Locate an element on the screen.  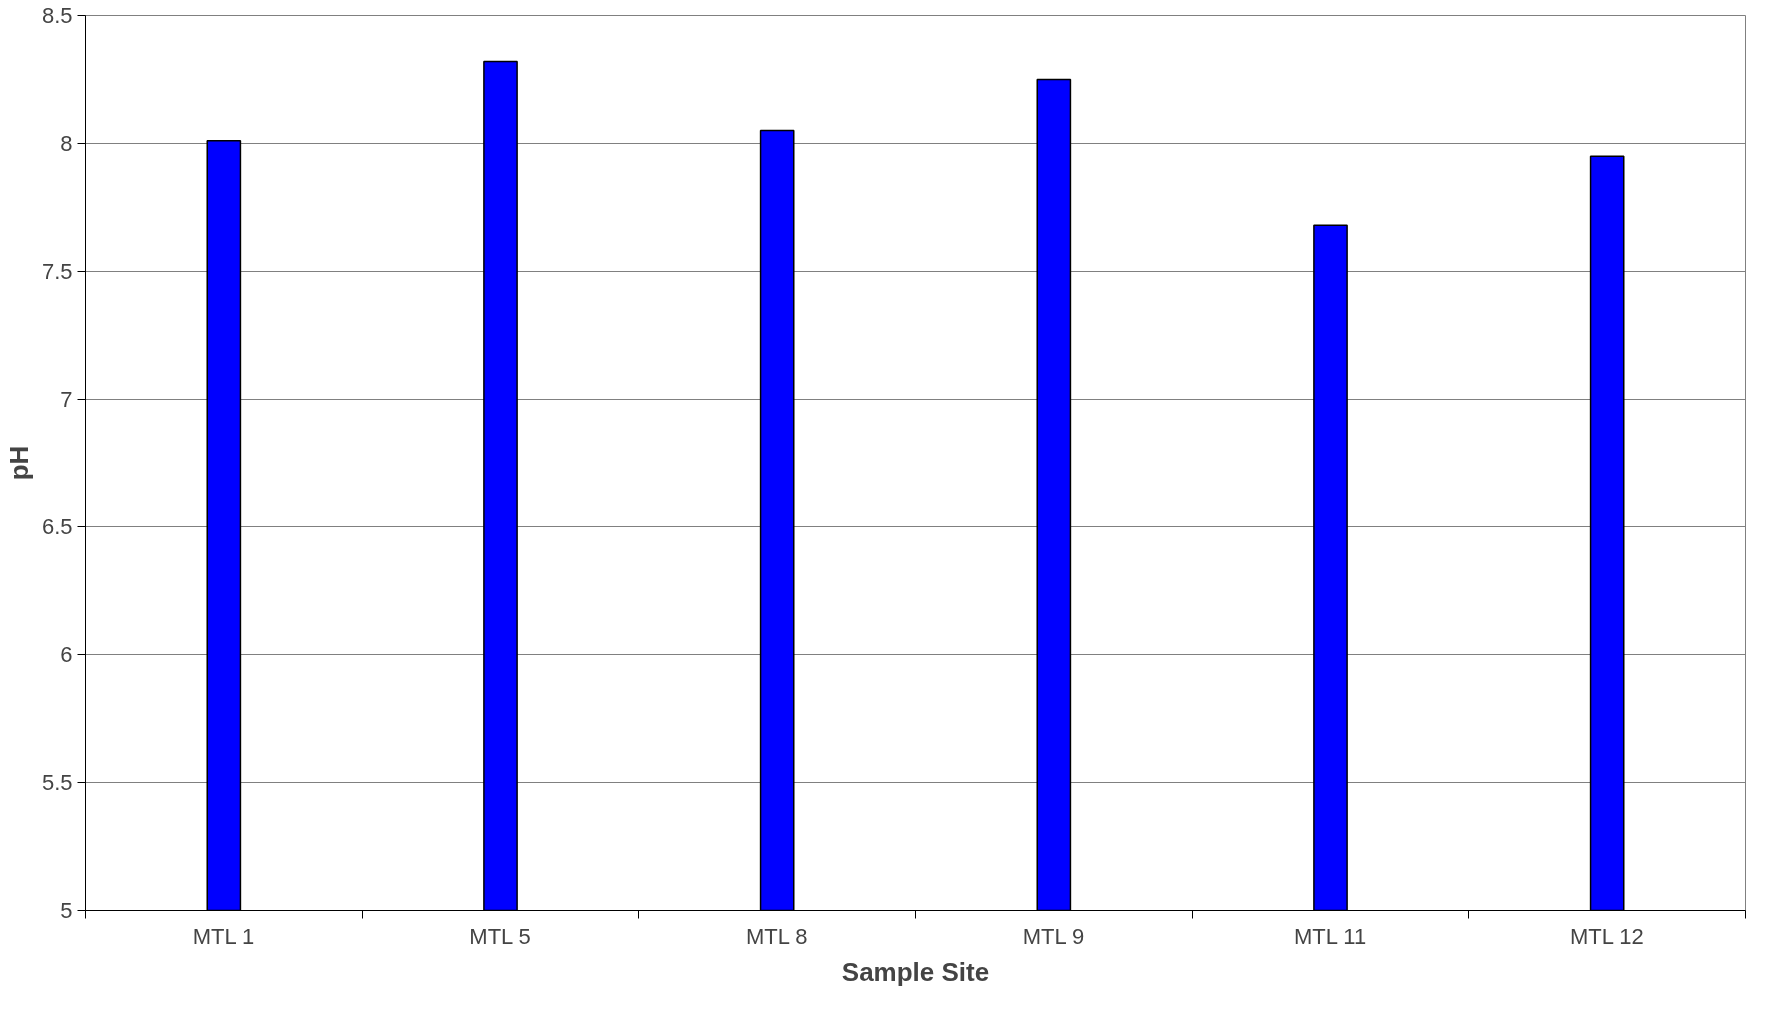
y-tick-label: 8.5 is located at coordinates (57, 15).